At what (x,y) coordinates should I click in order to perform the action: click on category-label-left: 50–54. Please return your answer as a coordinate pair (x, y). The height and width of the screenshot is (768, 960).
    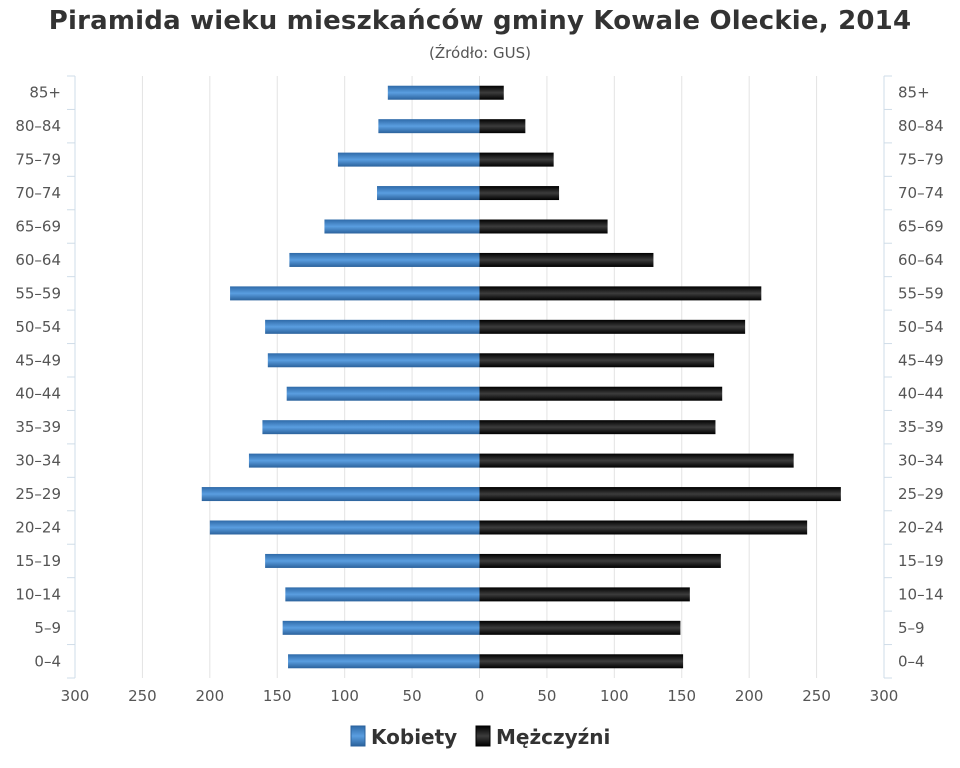
    Looking at the image, I should click on (38, 327).